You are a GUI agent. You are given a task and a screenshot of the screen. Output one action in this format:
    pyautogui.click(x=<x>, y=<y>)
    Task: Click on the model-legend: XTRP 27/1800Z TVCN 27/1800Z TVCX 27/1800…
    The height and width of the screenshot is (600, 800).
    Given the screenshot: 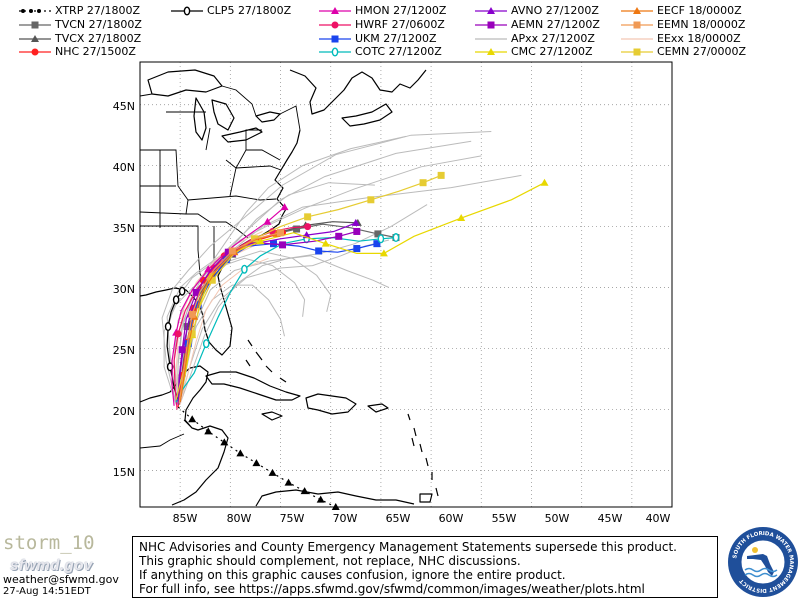 What is the action you would take?
    pyautogui.click(x=400, y=31)
    